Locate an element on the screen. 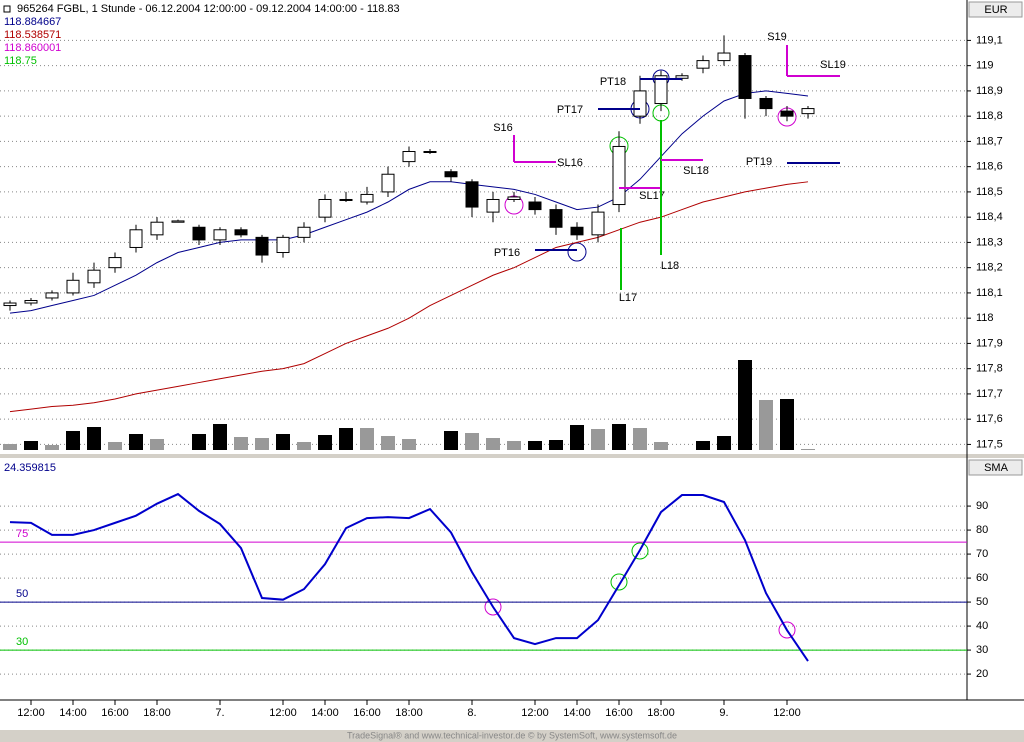  y-tick-label: 40 is located at coordinates (982, 626).